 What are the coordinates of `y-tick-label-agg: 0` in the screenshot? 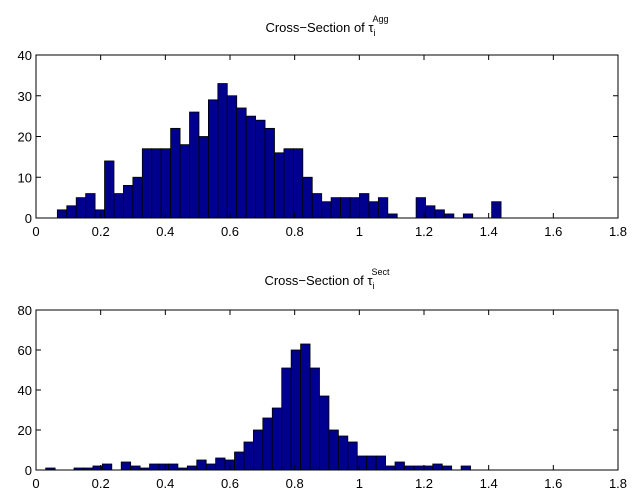 It's located at (28, 218).